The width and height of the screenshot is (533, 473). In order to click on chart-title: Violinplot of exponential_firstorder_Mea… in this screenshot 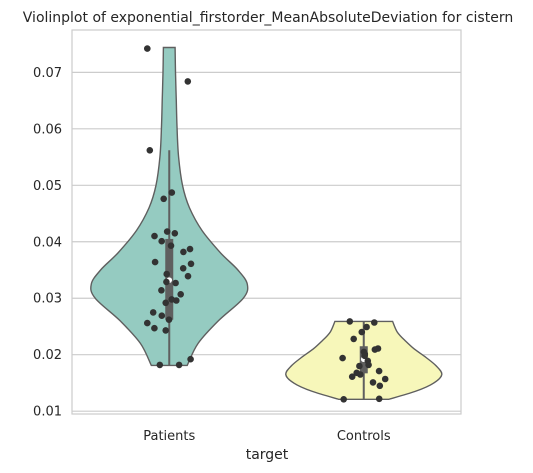, I will do `click(268, 18)`.